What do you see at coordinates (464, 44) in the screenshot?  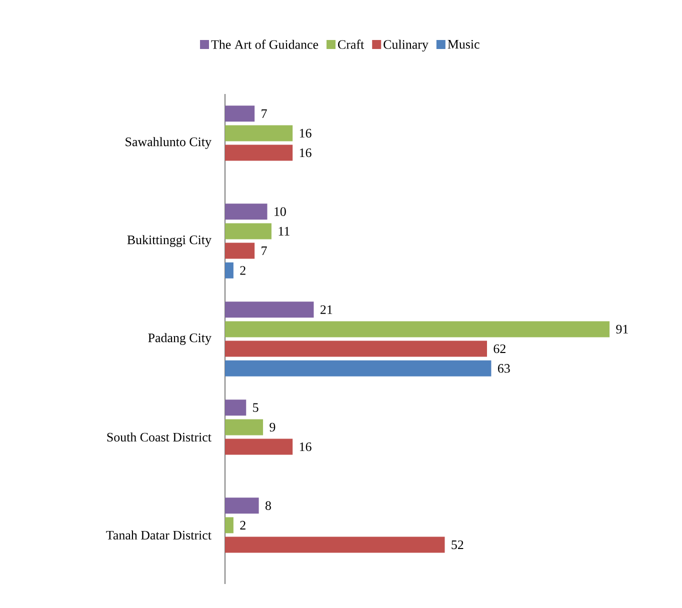 I see `legend-label: Music` at bounding box center [464, 44].